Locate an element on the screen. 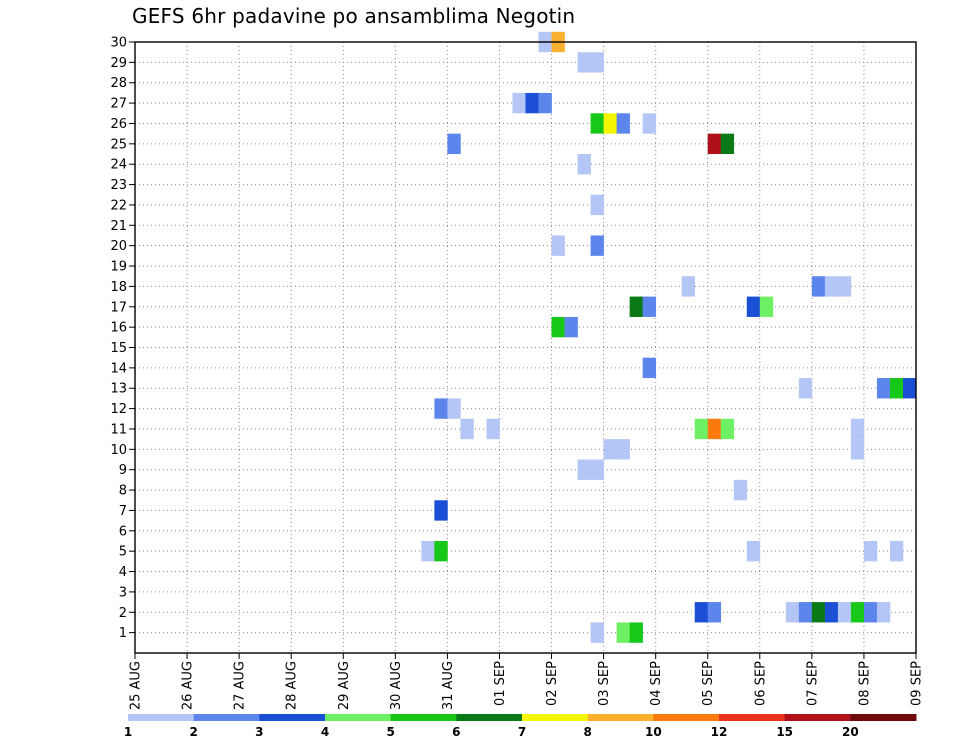 The height and width of the screenshot is (742, 960). legend-label: 4 is located at coordinates (325, 732).